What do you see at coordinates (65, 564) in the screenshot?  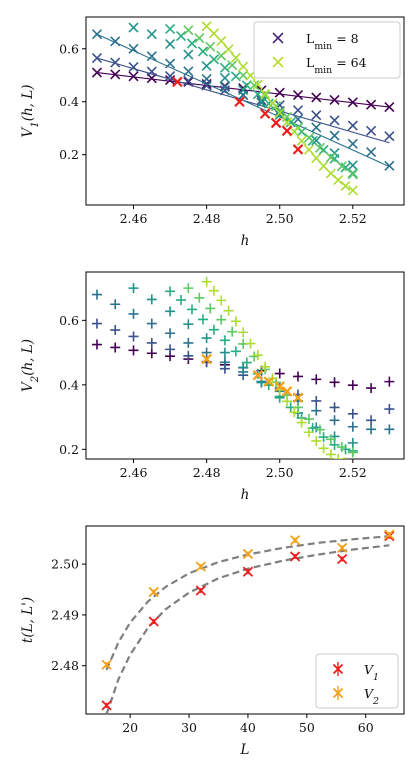 I see `y-tick-label: 2.50` at bounding box center [65, 564].